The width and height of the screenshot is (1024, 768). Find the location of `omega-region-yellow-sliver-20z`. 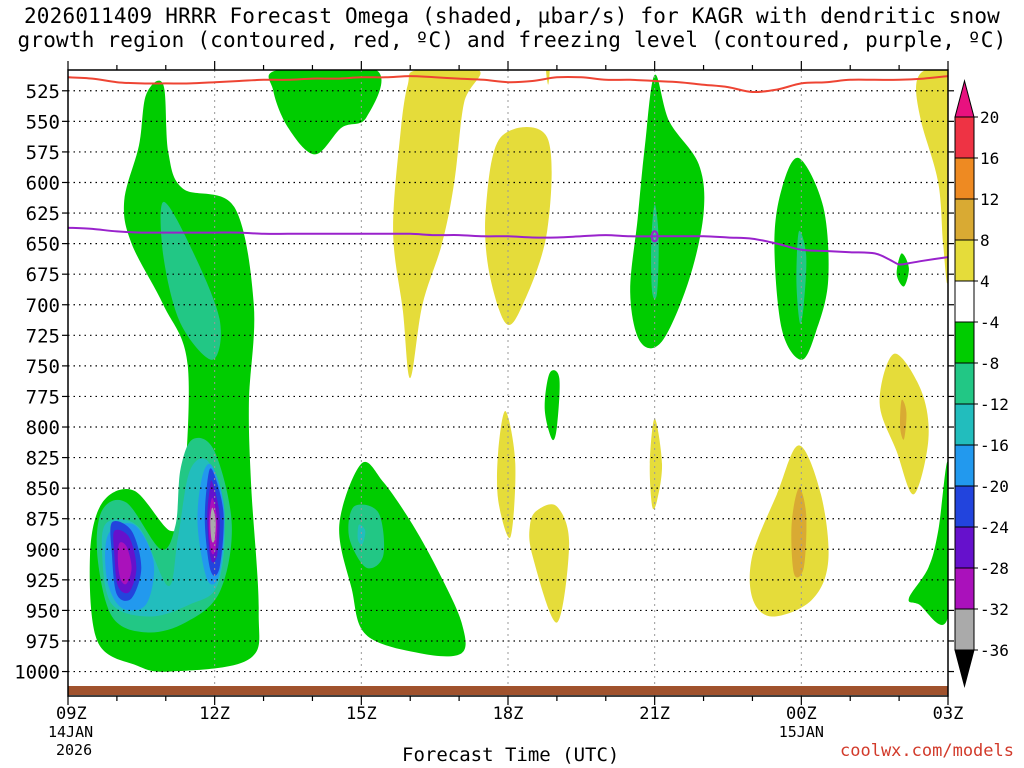

omega-region-yellow-sliver-20z is located at coordinates (548, 77).